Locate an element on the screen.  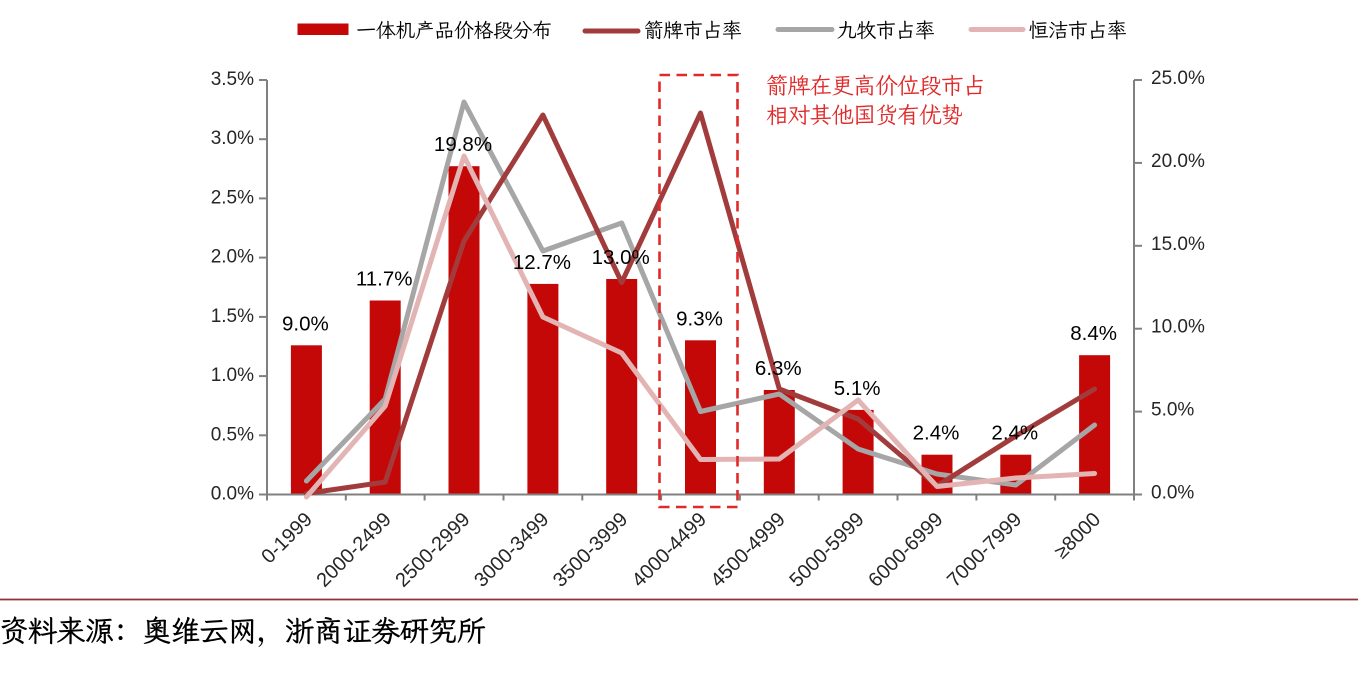
svg-text: 10.0% is located at coordinates (1178, 327).